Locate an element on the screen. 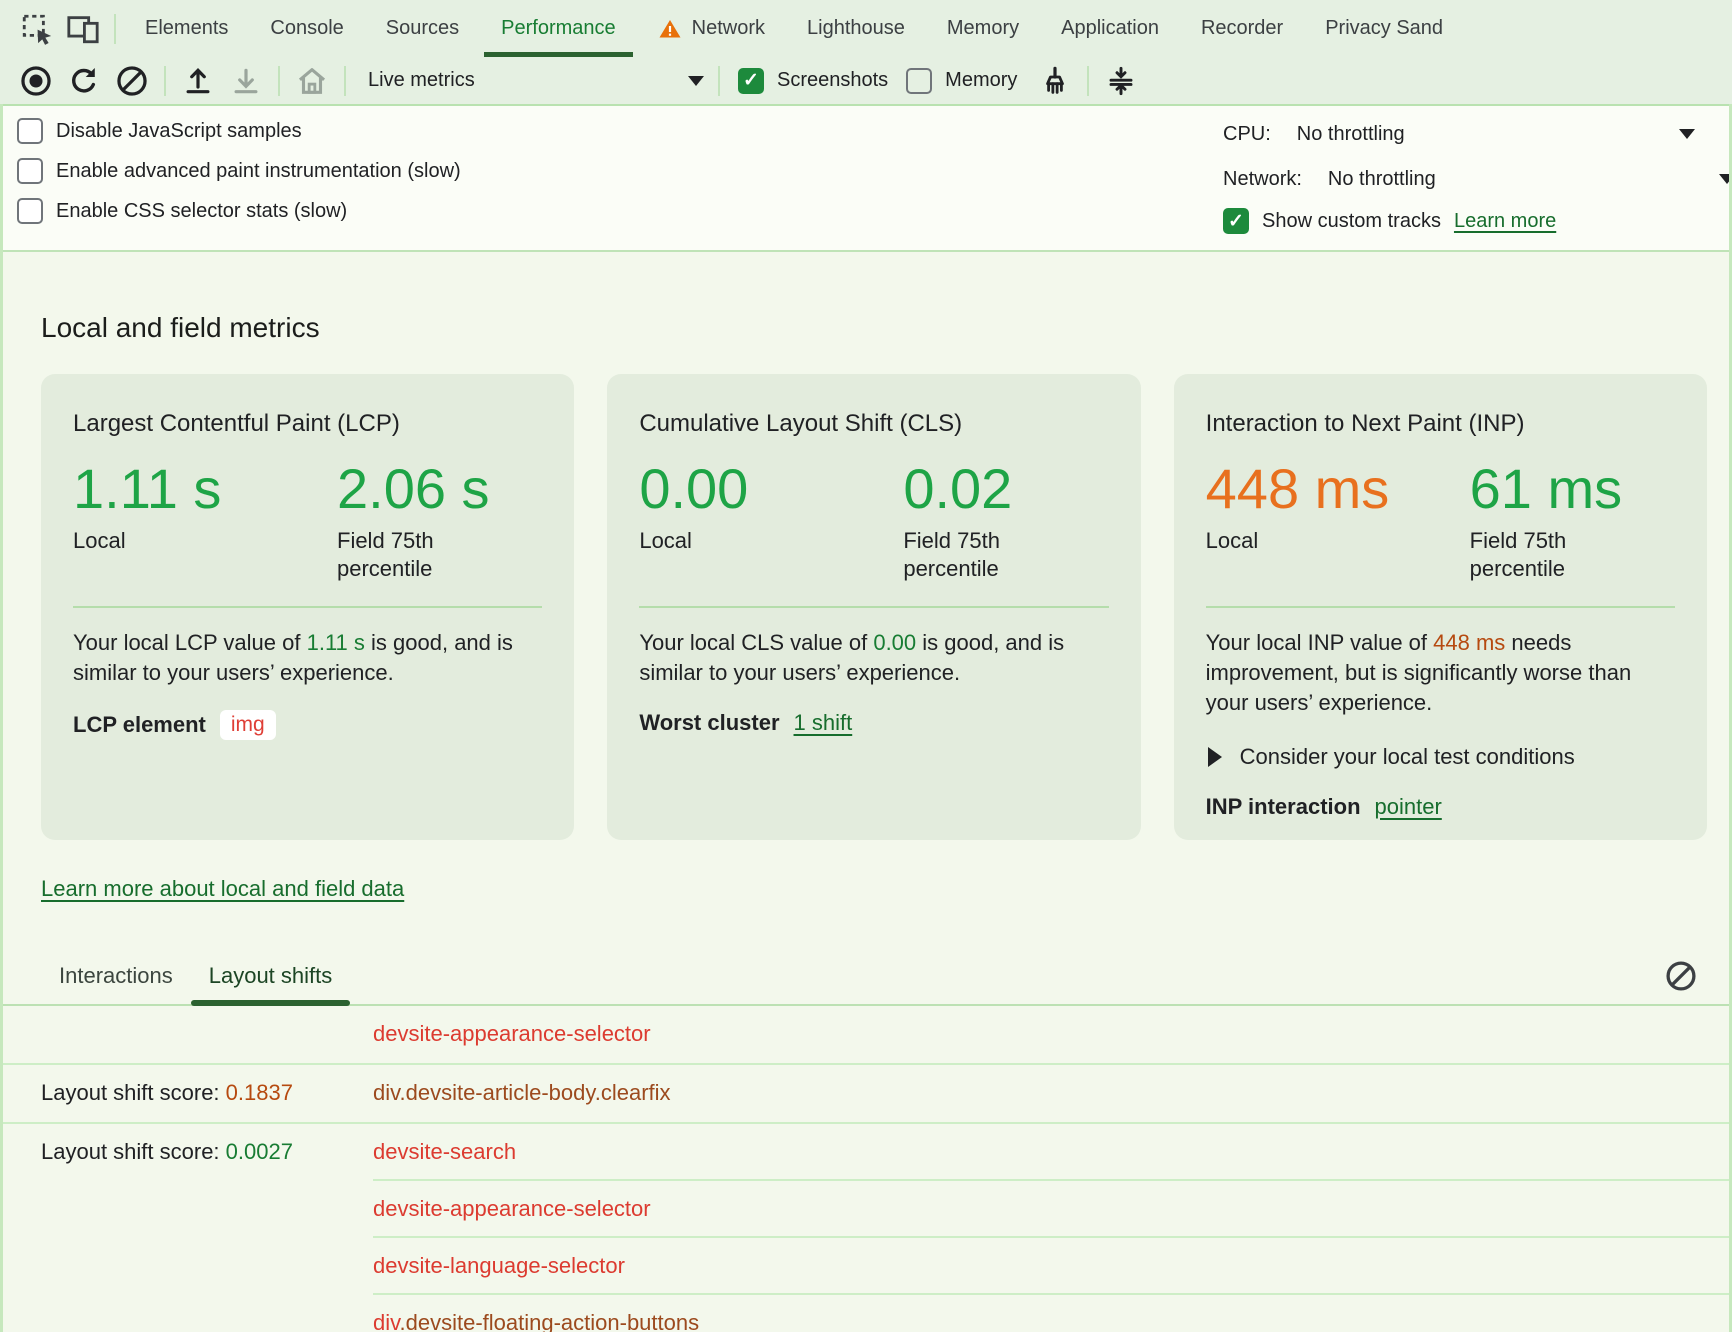 This screenshot has height=1332, width=1732. collapse-icon is located at coordinates (1121, 81).